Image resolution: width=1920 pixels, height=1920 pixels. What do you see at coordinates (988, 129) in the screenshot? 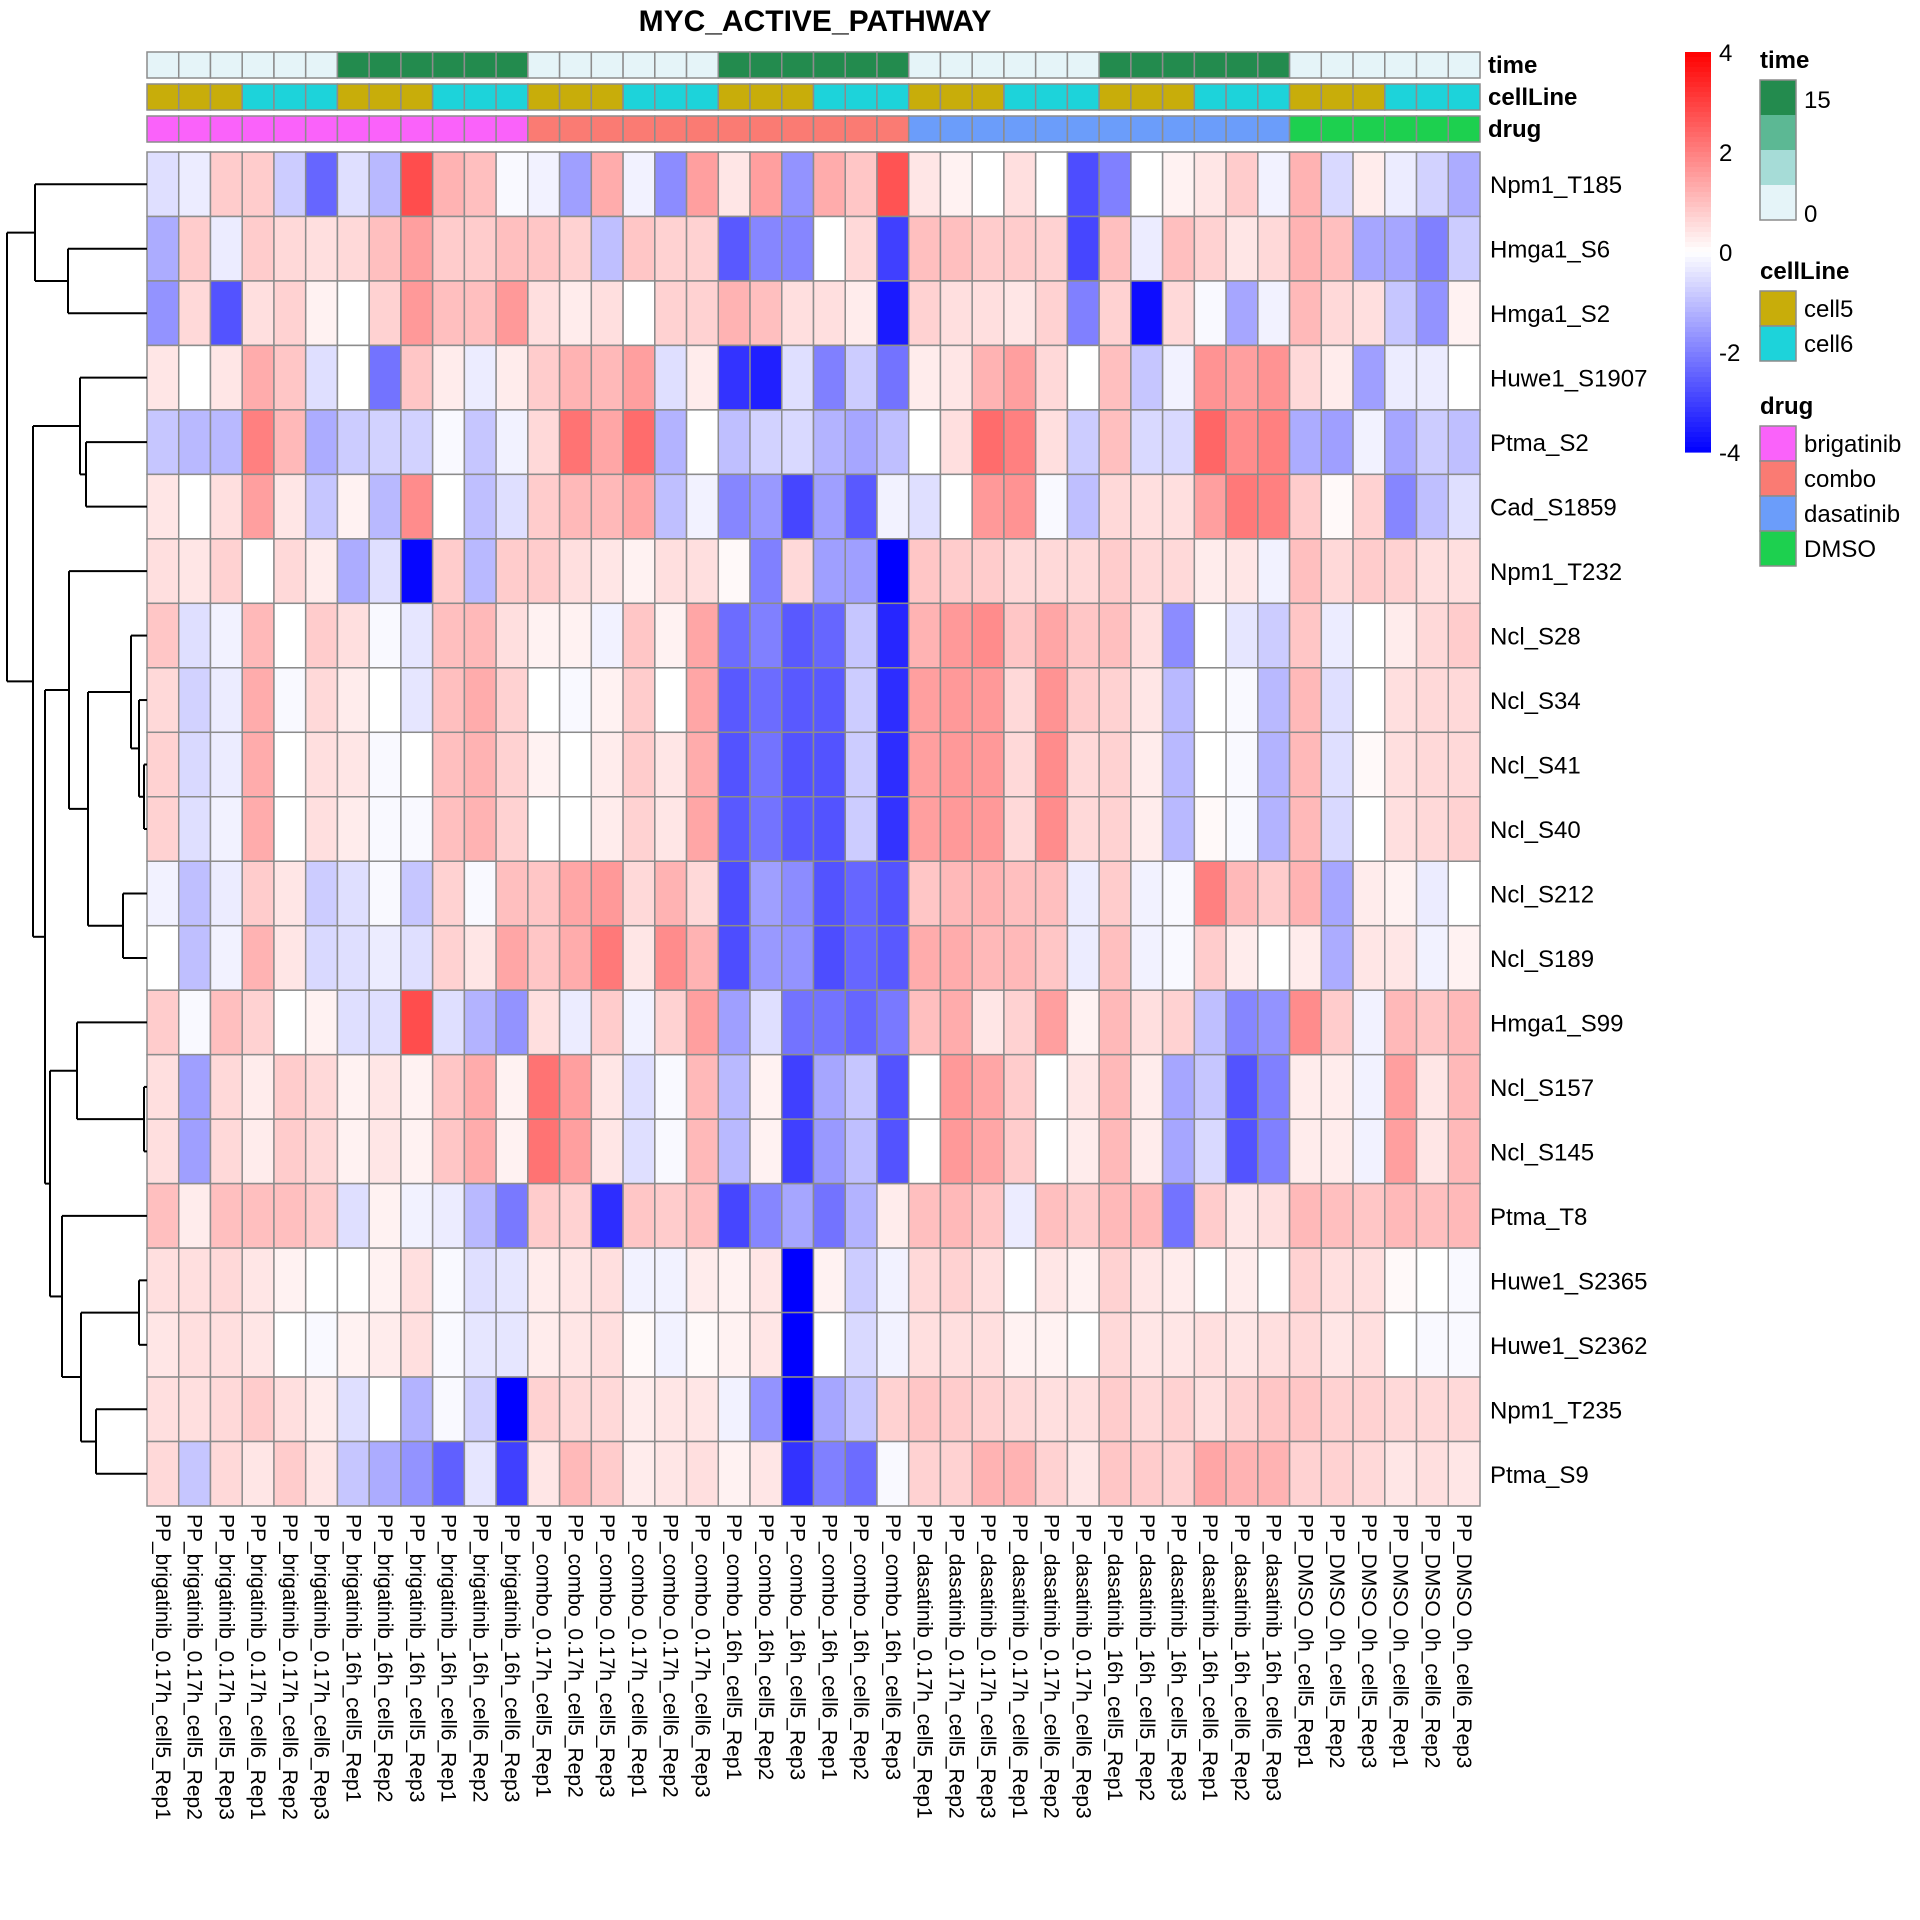
I see `annotation-cell-drug` at bounding box center [988, 129].